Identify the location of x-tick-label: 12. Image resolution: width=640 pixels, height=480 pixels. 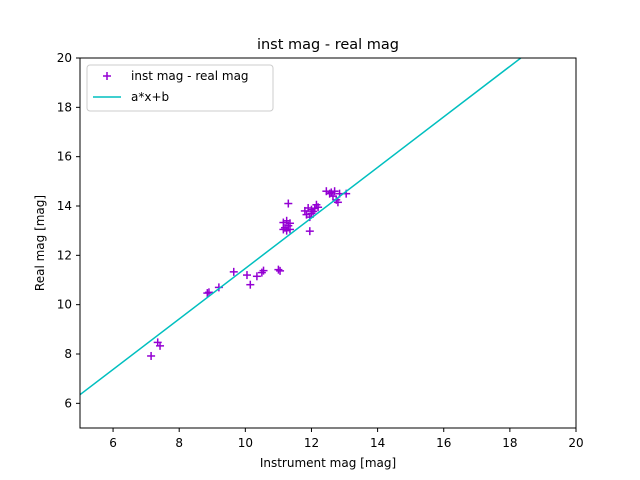
(311, 443).